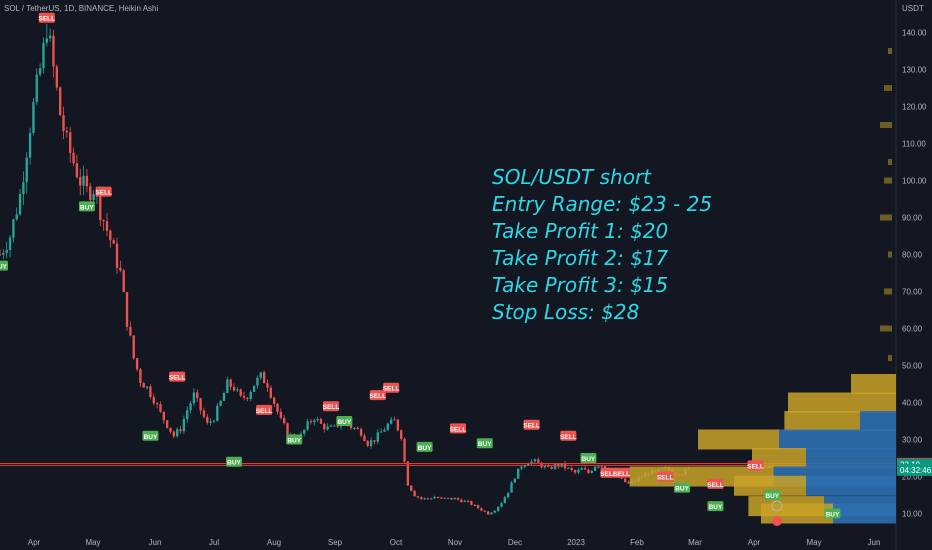 The height and width of the screenshot is (550, 932). Describe the element at coordinates (914, 181) in the screenshot. I see `y-tick-label: 100.00` at that location.